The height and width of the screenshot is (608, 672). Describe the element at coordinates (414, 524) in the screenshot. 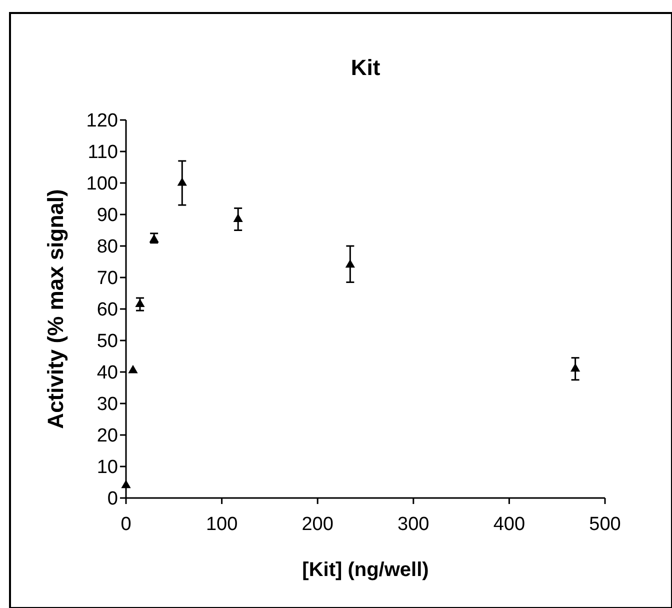

I see `x-tick-label: 300` at that location.